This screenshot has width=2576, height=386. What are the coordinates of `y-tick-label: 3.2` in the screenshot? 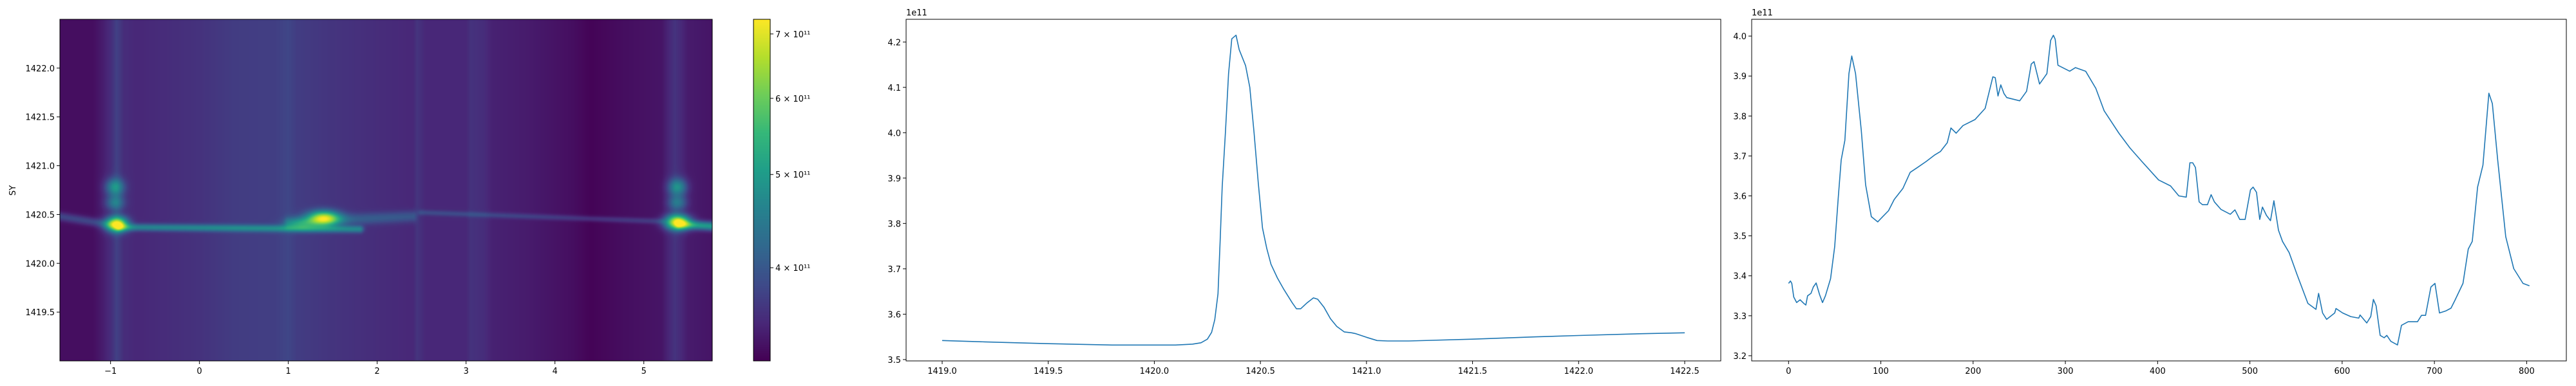 It's located at (1740, 357).